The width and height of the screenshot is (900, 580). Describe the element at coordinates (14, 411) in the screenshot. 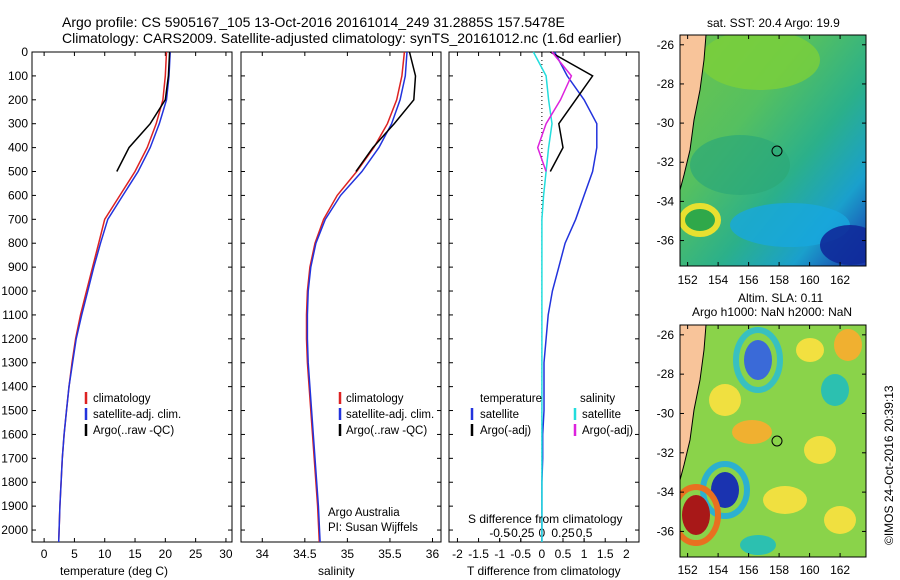

I see `depth-tick-label: 1500` at that location.